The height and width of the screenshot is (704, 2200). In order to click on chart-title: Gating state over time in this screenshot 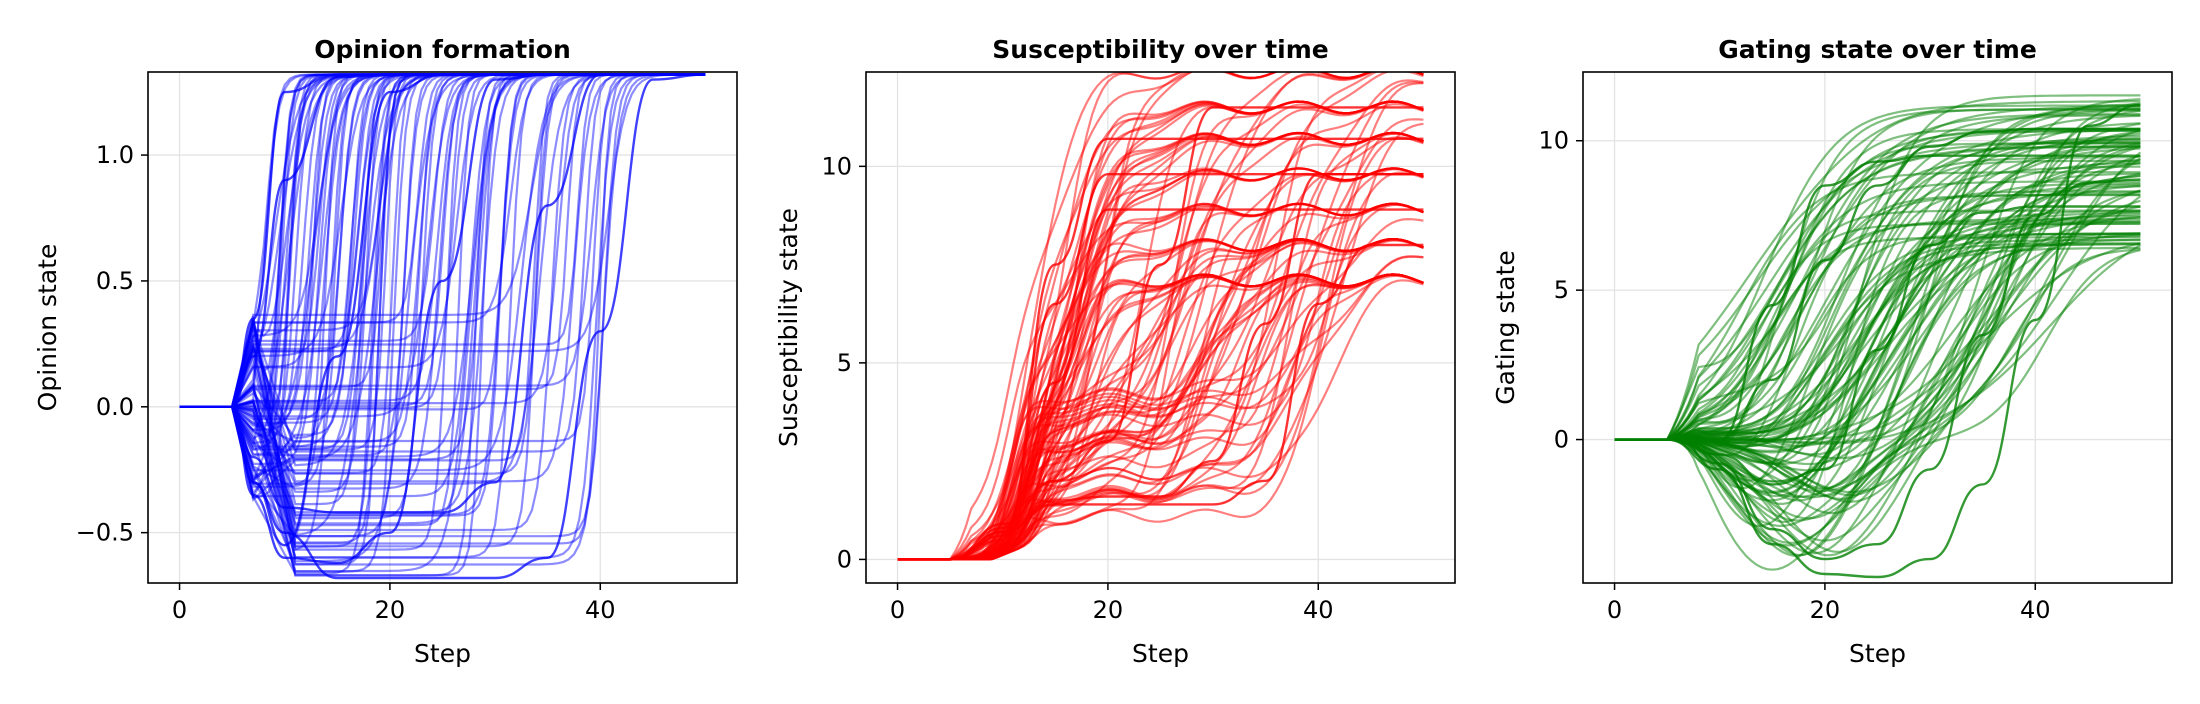, I will do `click(1877, 49)`.